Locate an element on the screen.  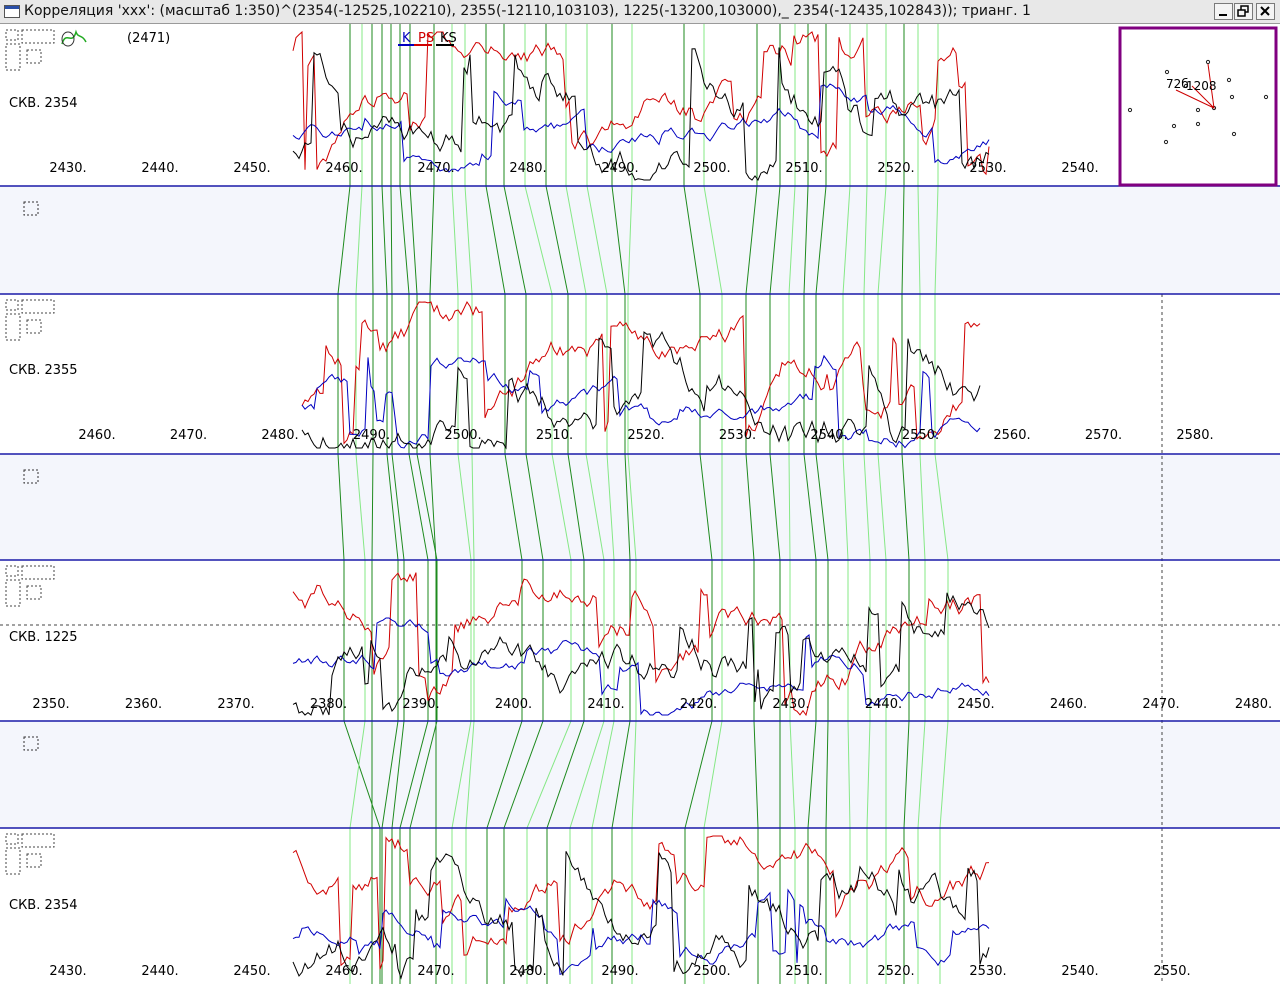
curve-icon is located at coordinates (74, 37).